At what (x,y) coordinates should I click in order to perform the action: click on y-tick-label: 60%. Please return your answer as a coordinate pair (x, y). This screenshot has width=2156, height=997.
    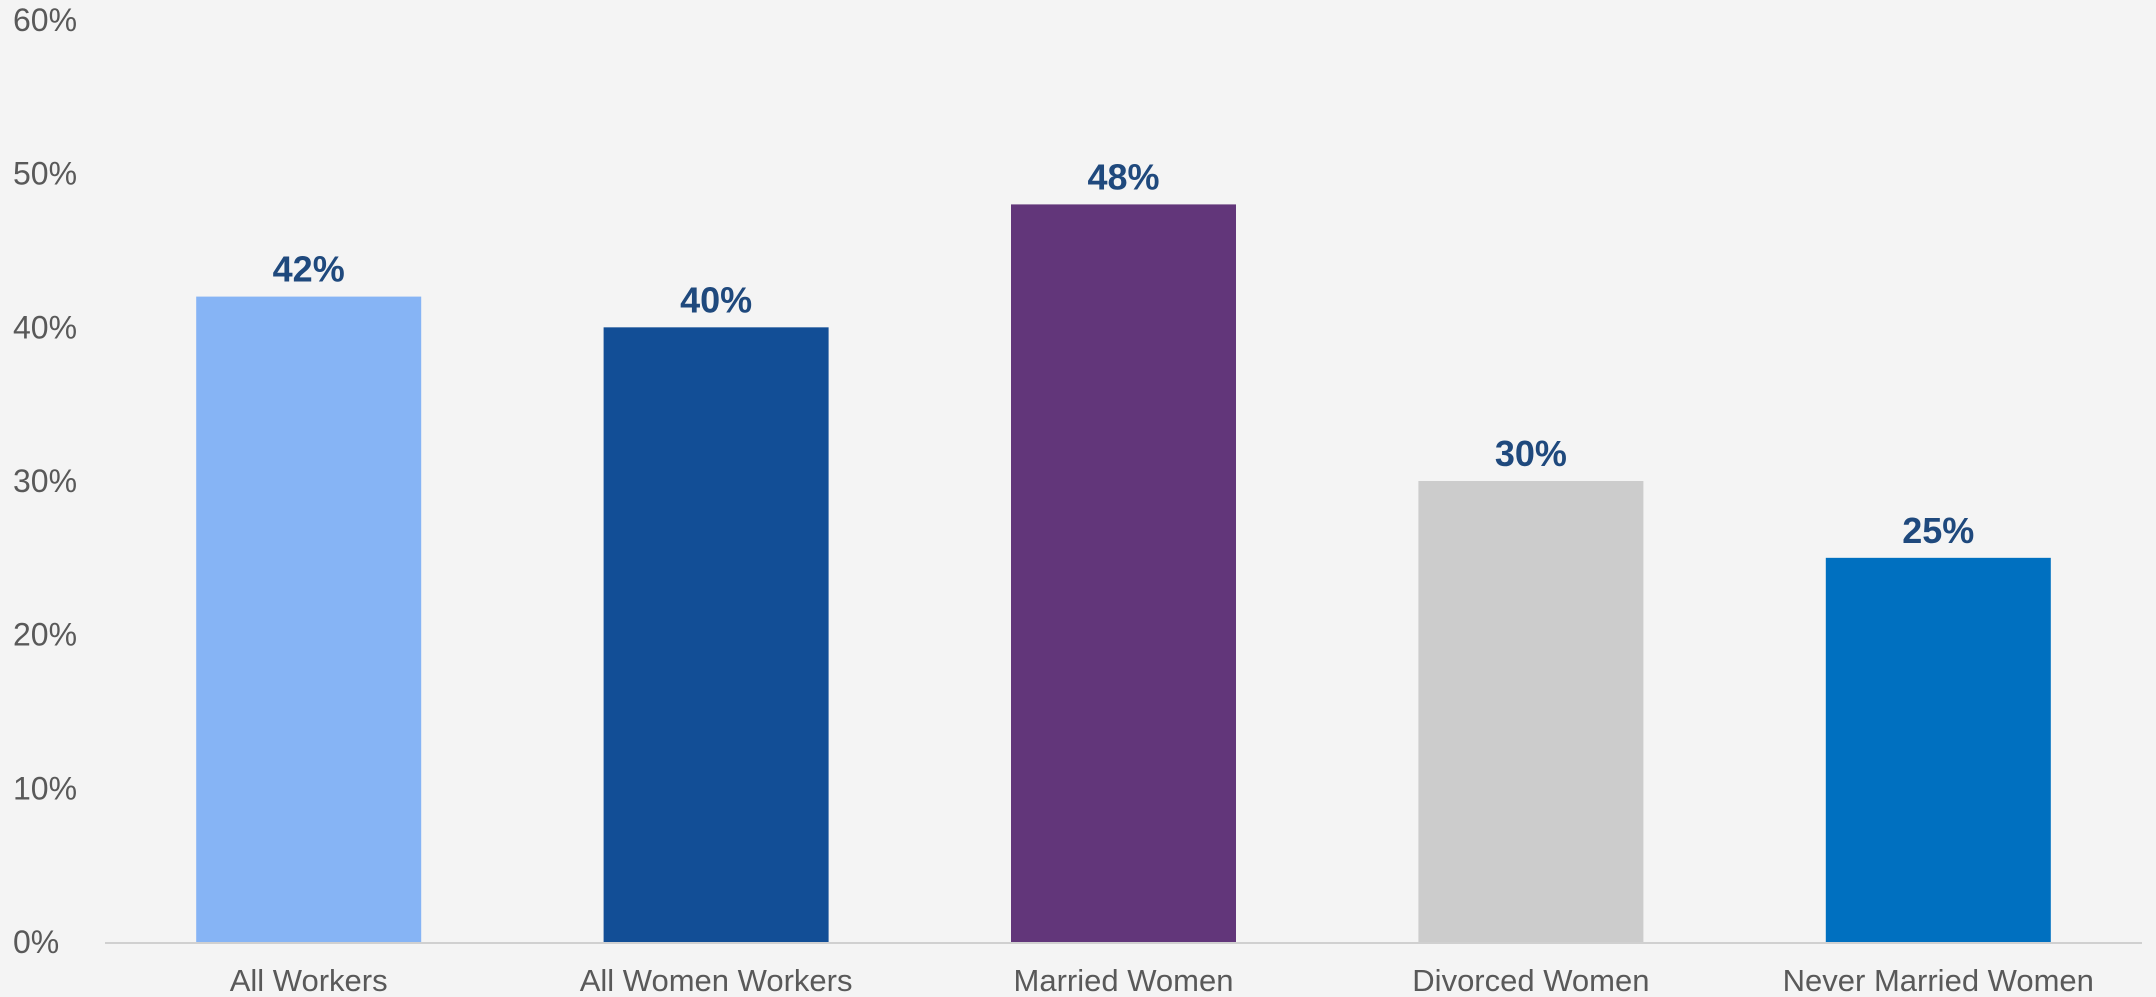
    Looking at the image, I should click on (45, 20).